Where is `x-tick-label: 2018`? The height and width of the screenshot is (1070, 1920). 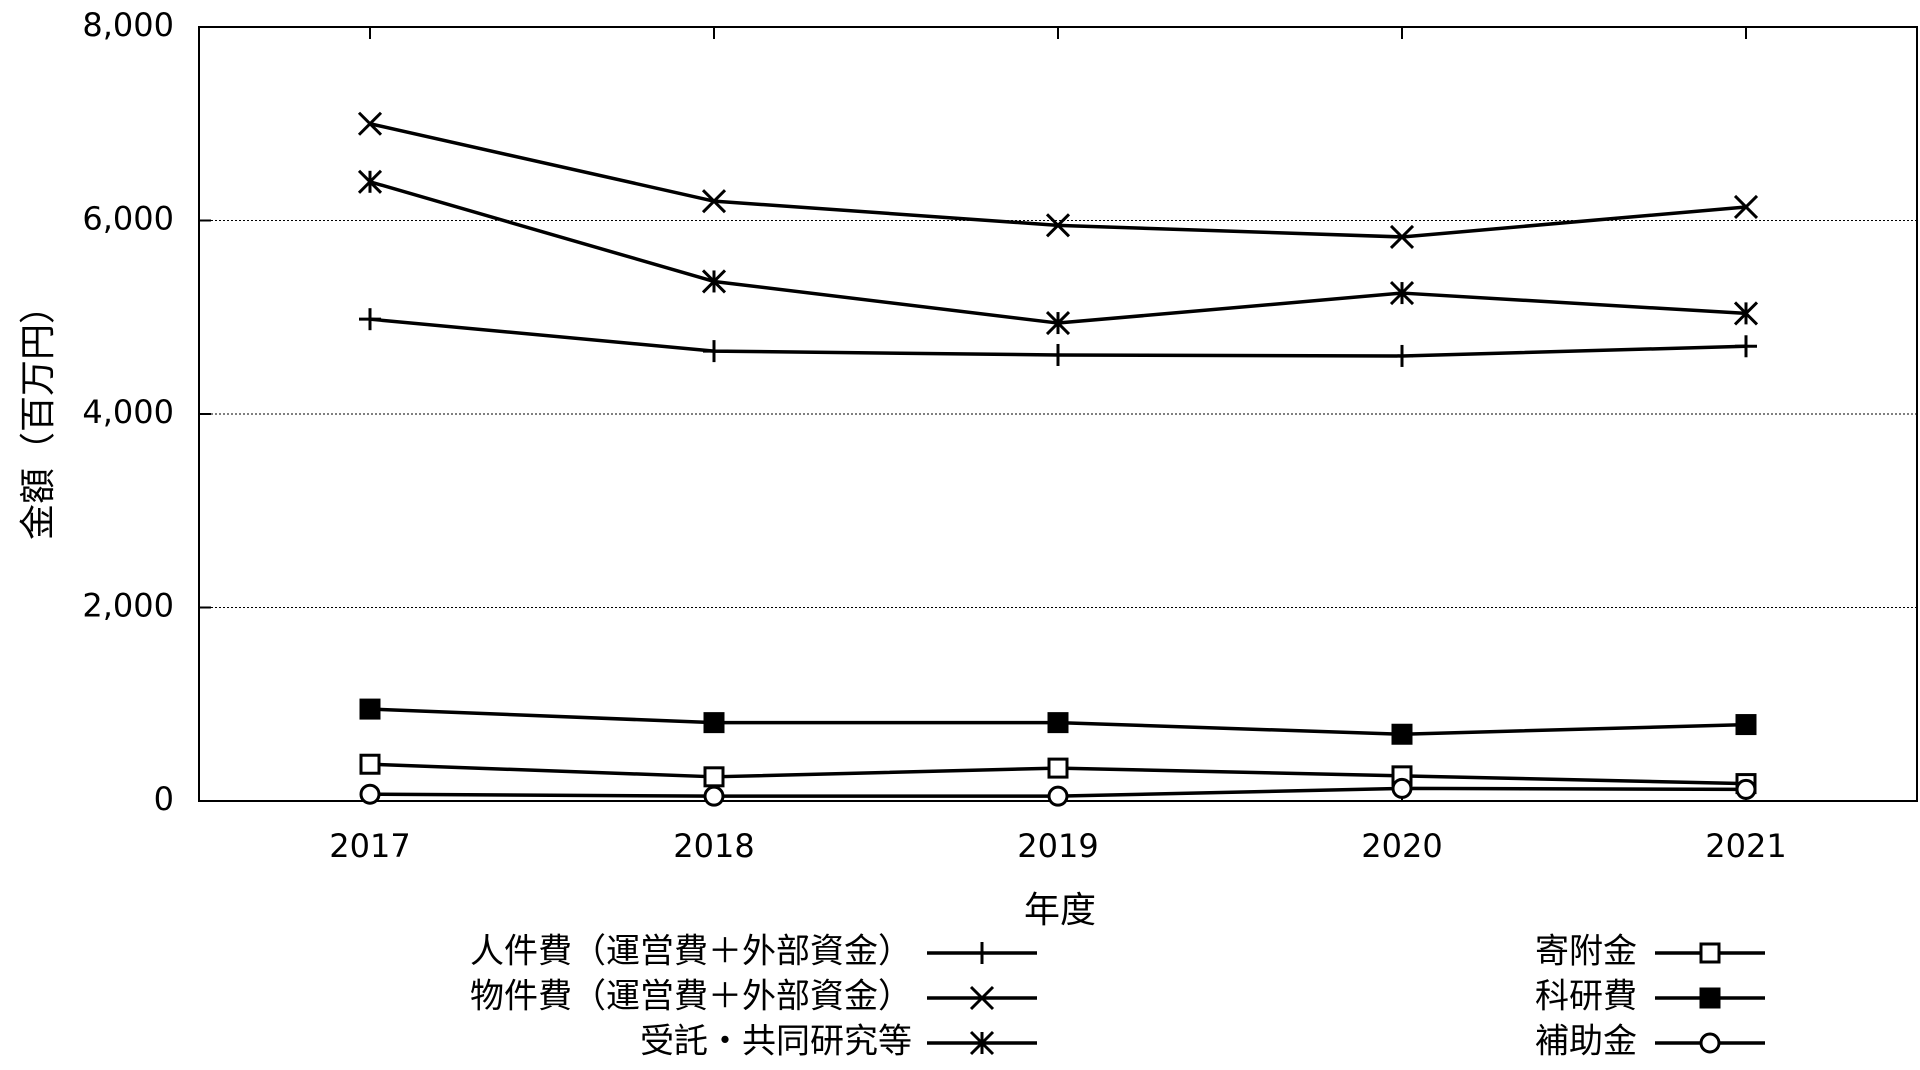 x-tick-label: 2018 is located at coordinates (713, 846).